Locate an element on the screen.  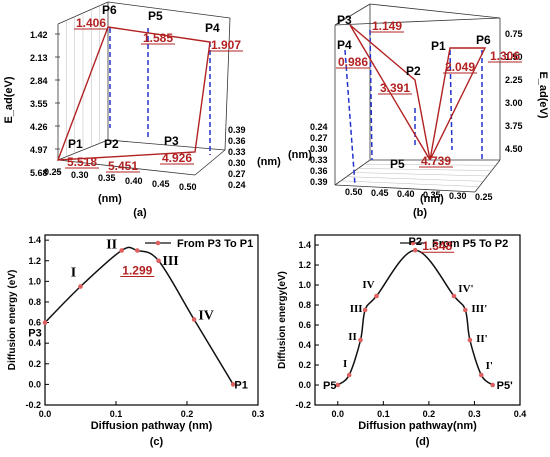
panel-label: (a) is located at coordinates (140, 213).